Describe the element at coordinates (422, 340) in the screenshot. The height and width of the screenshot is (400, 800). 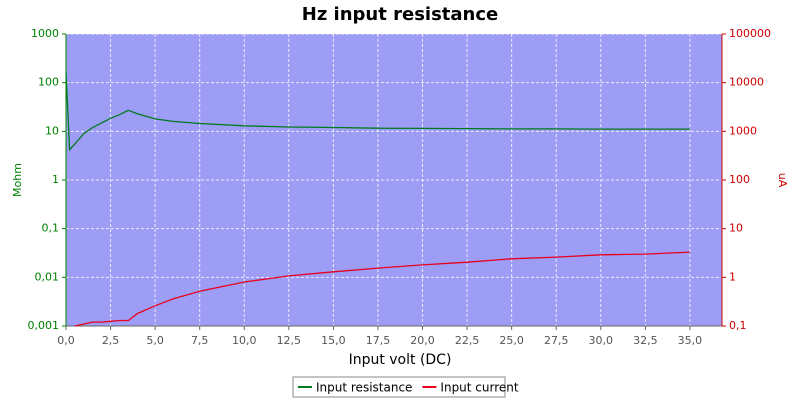
I see `x-tick-label: 20,0` at that location.